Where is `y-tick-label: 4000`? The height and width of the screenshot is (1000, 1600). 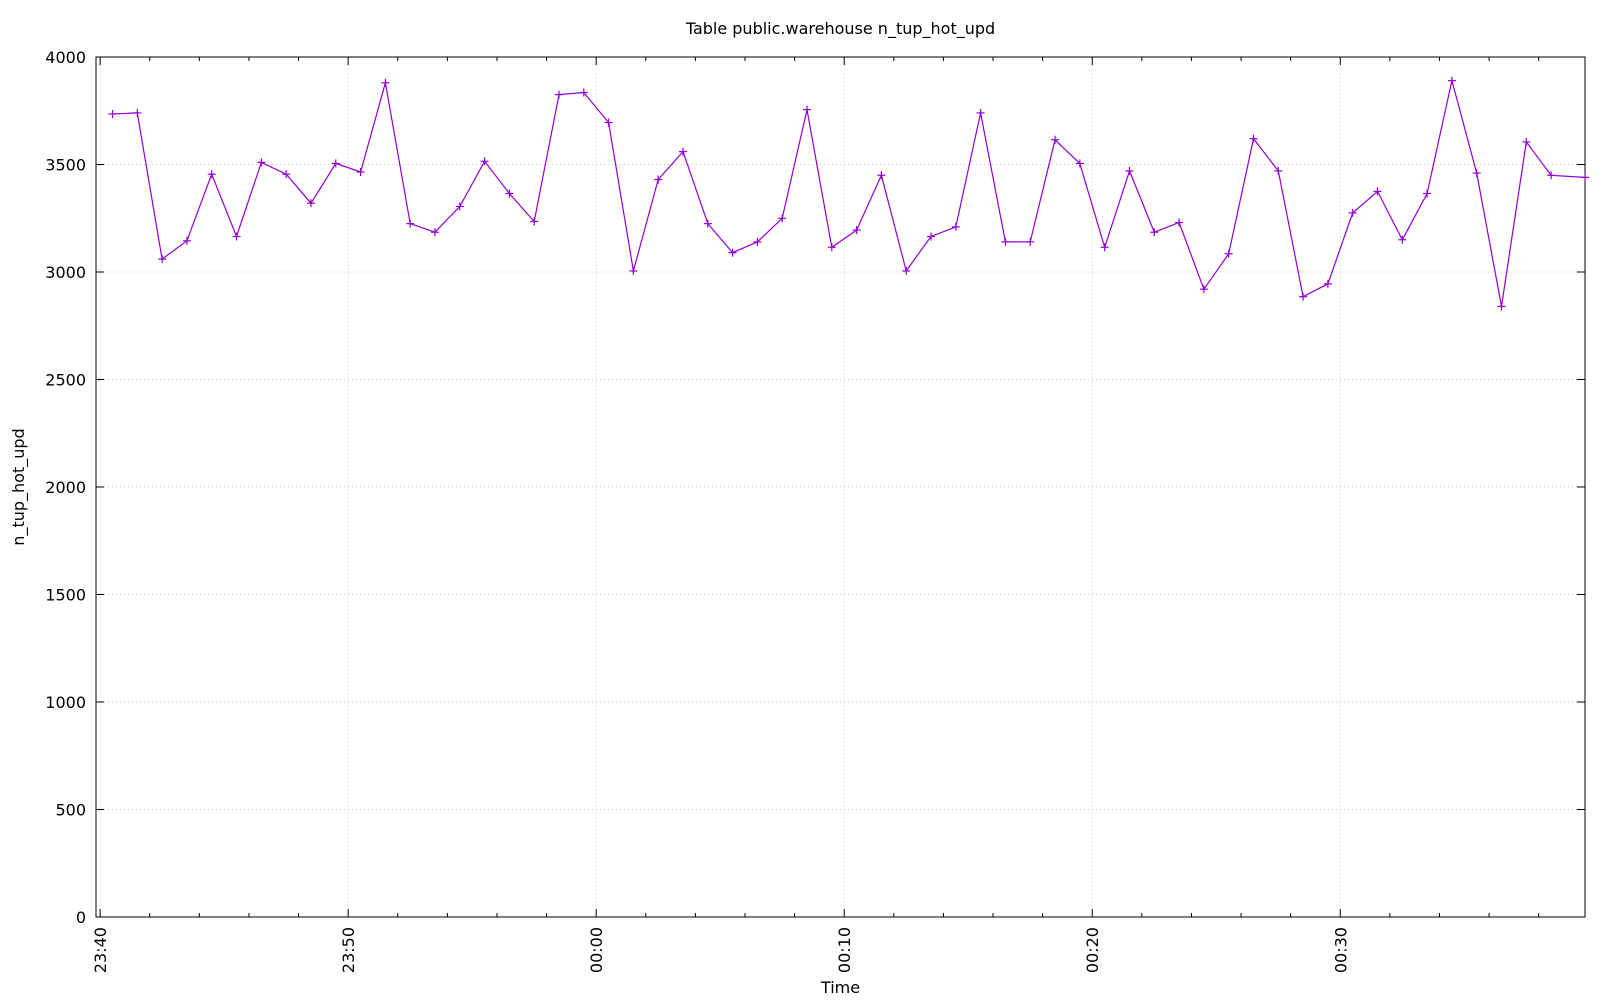 y-tick-label: 4000 is located at coordinates (65, 57).